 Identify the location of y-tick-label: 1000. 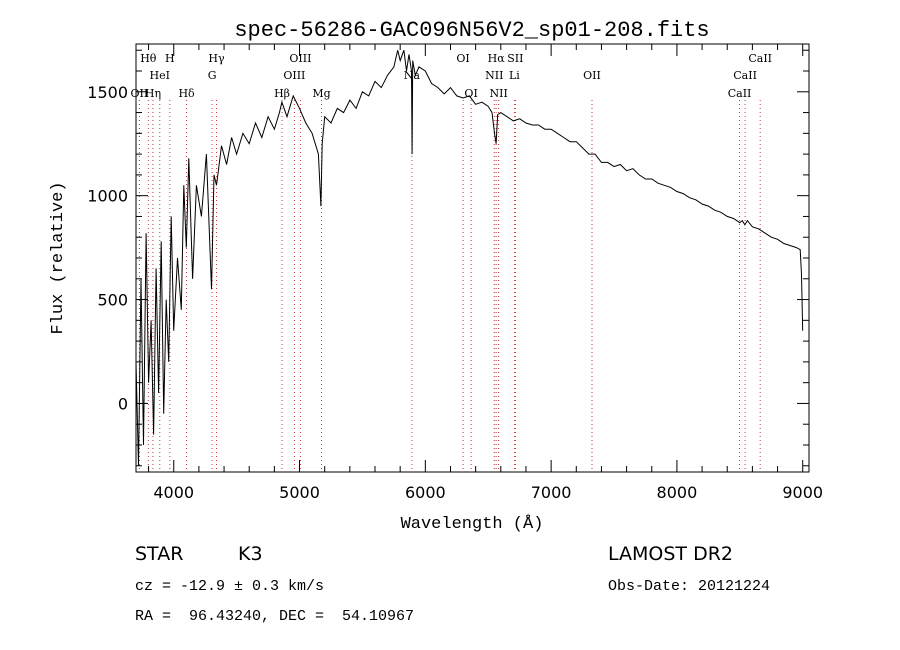
(107, 196).